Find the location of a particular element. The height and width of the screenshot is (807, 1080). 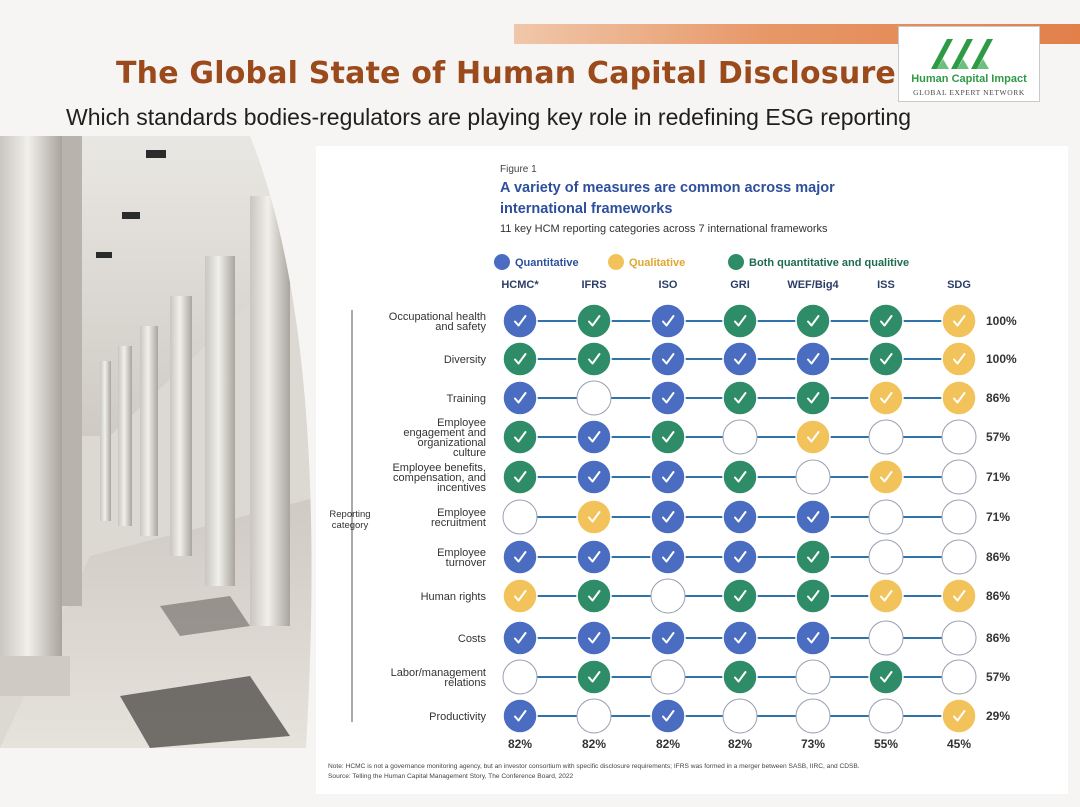

row-label-4-2: incentives is located at coordinates (461, 488).